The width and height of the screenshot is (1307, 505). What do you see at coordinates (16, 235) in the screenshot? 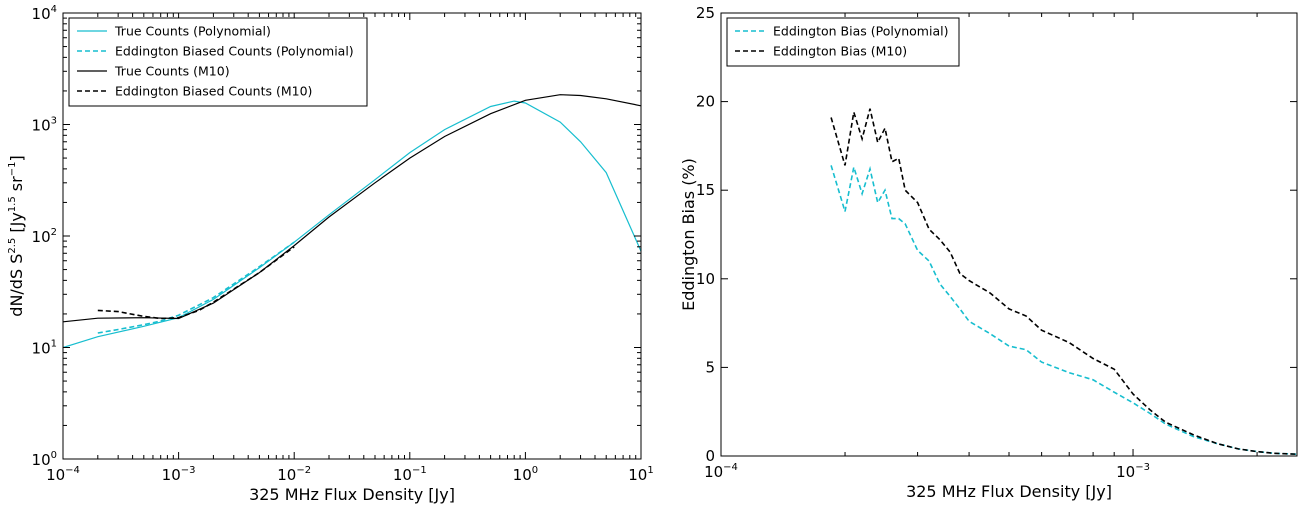
I see `y-axis-label: dN/dS S2.5 [Jy1.5 sr−1]` at bounding box center [16, 235].